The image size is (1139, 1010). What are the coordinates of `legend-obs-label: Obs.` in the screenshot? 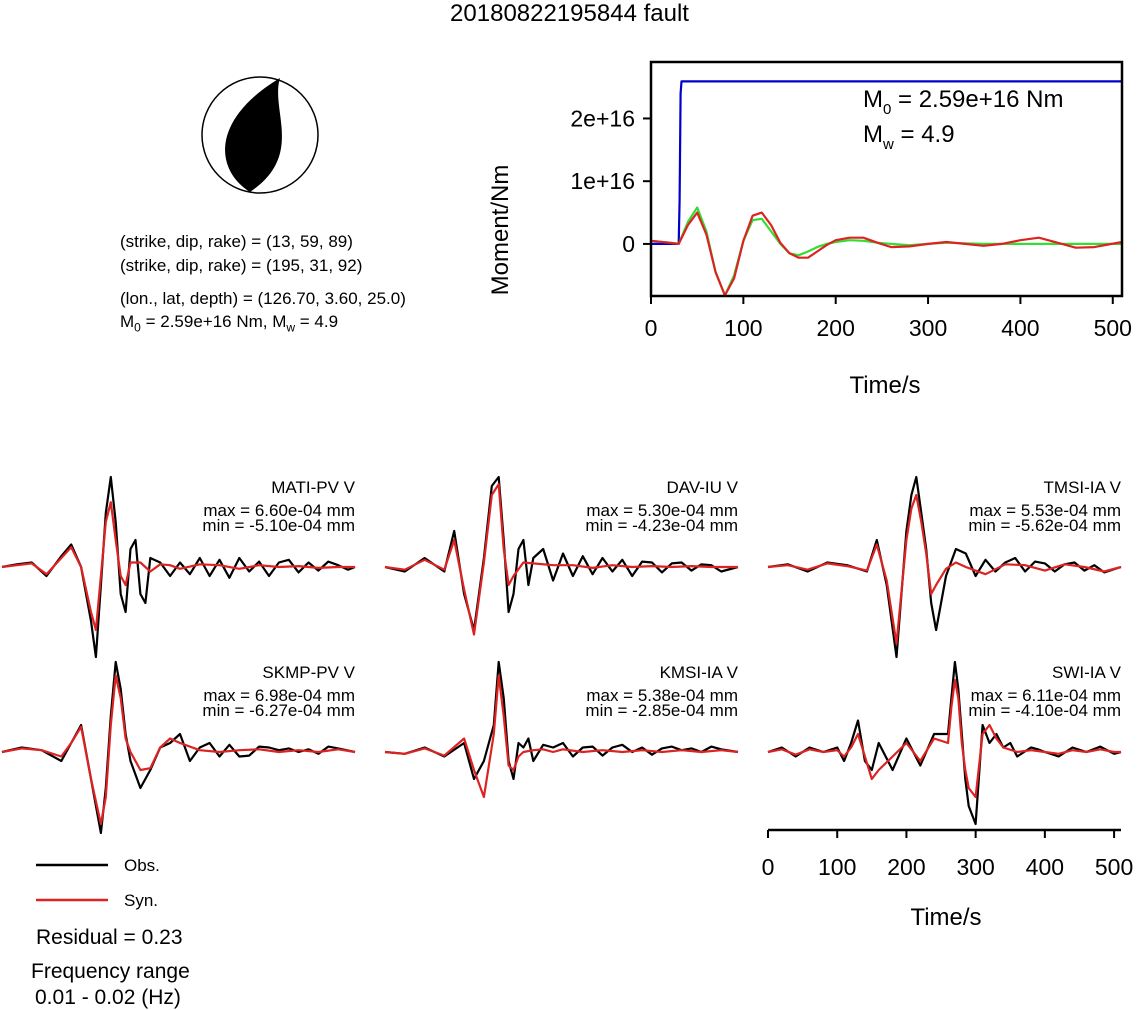 It's located at (142, 865).